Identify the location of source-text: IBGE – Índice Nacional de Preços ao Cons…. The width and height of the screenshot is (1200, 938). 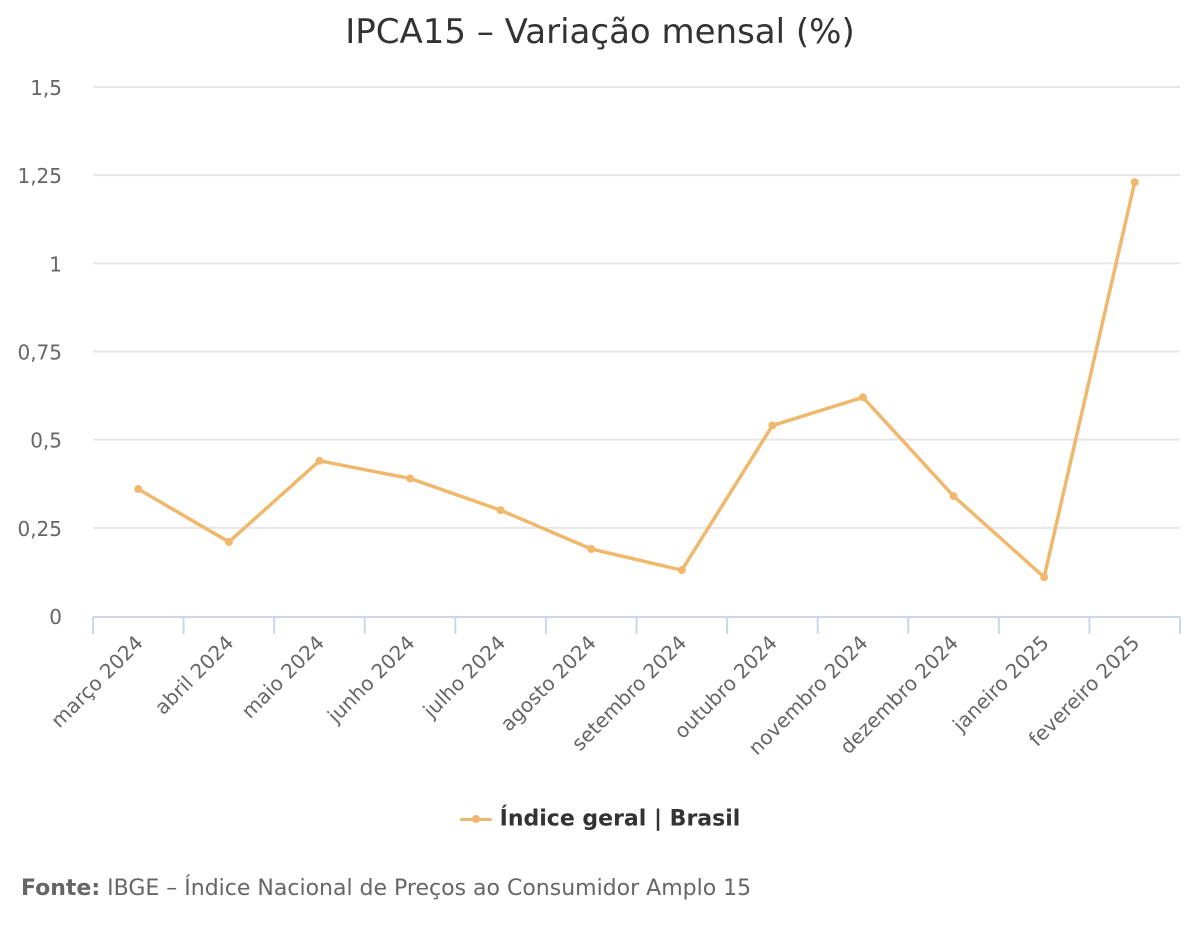
(429, 888).